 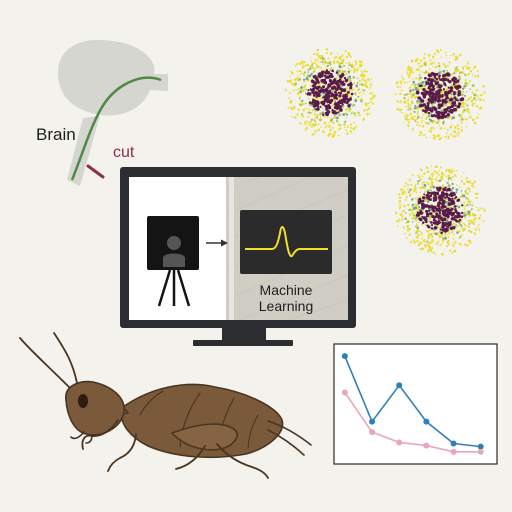 I want to click on machine-learning-label: Machine Learning, so click(x=286, y=298).